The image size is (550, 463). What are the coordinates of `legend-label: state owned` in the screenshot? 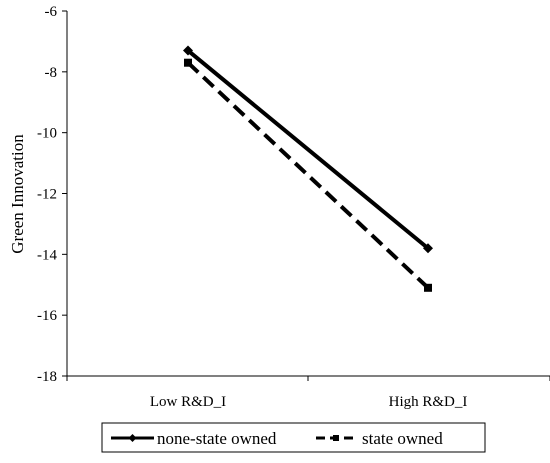 It's located at (402, 438).